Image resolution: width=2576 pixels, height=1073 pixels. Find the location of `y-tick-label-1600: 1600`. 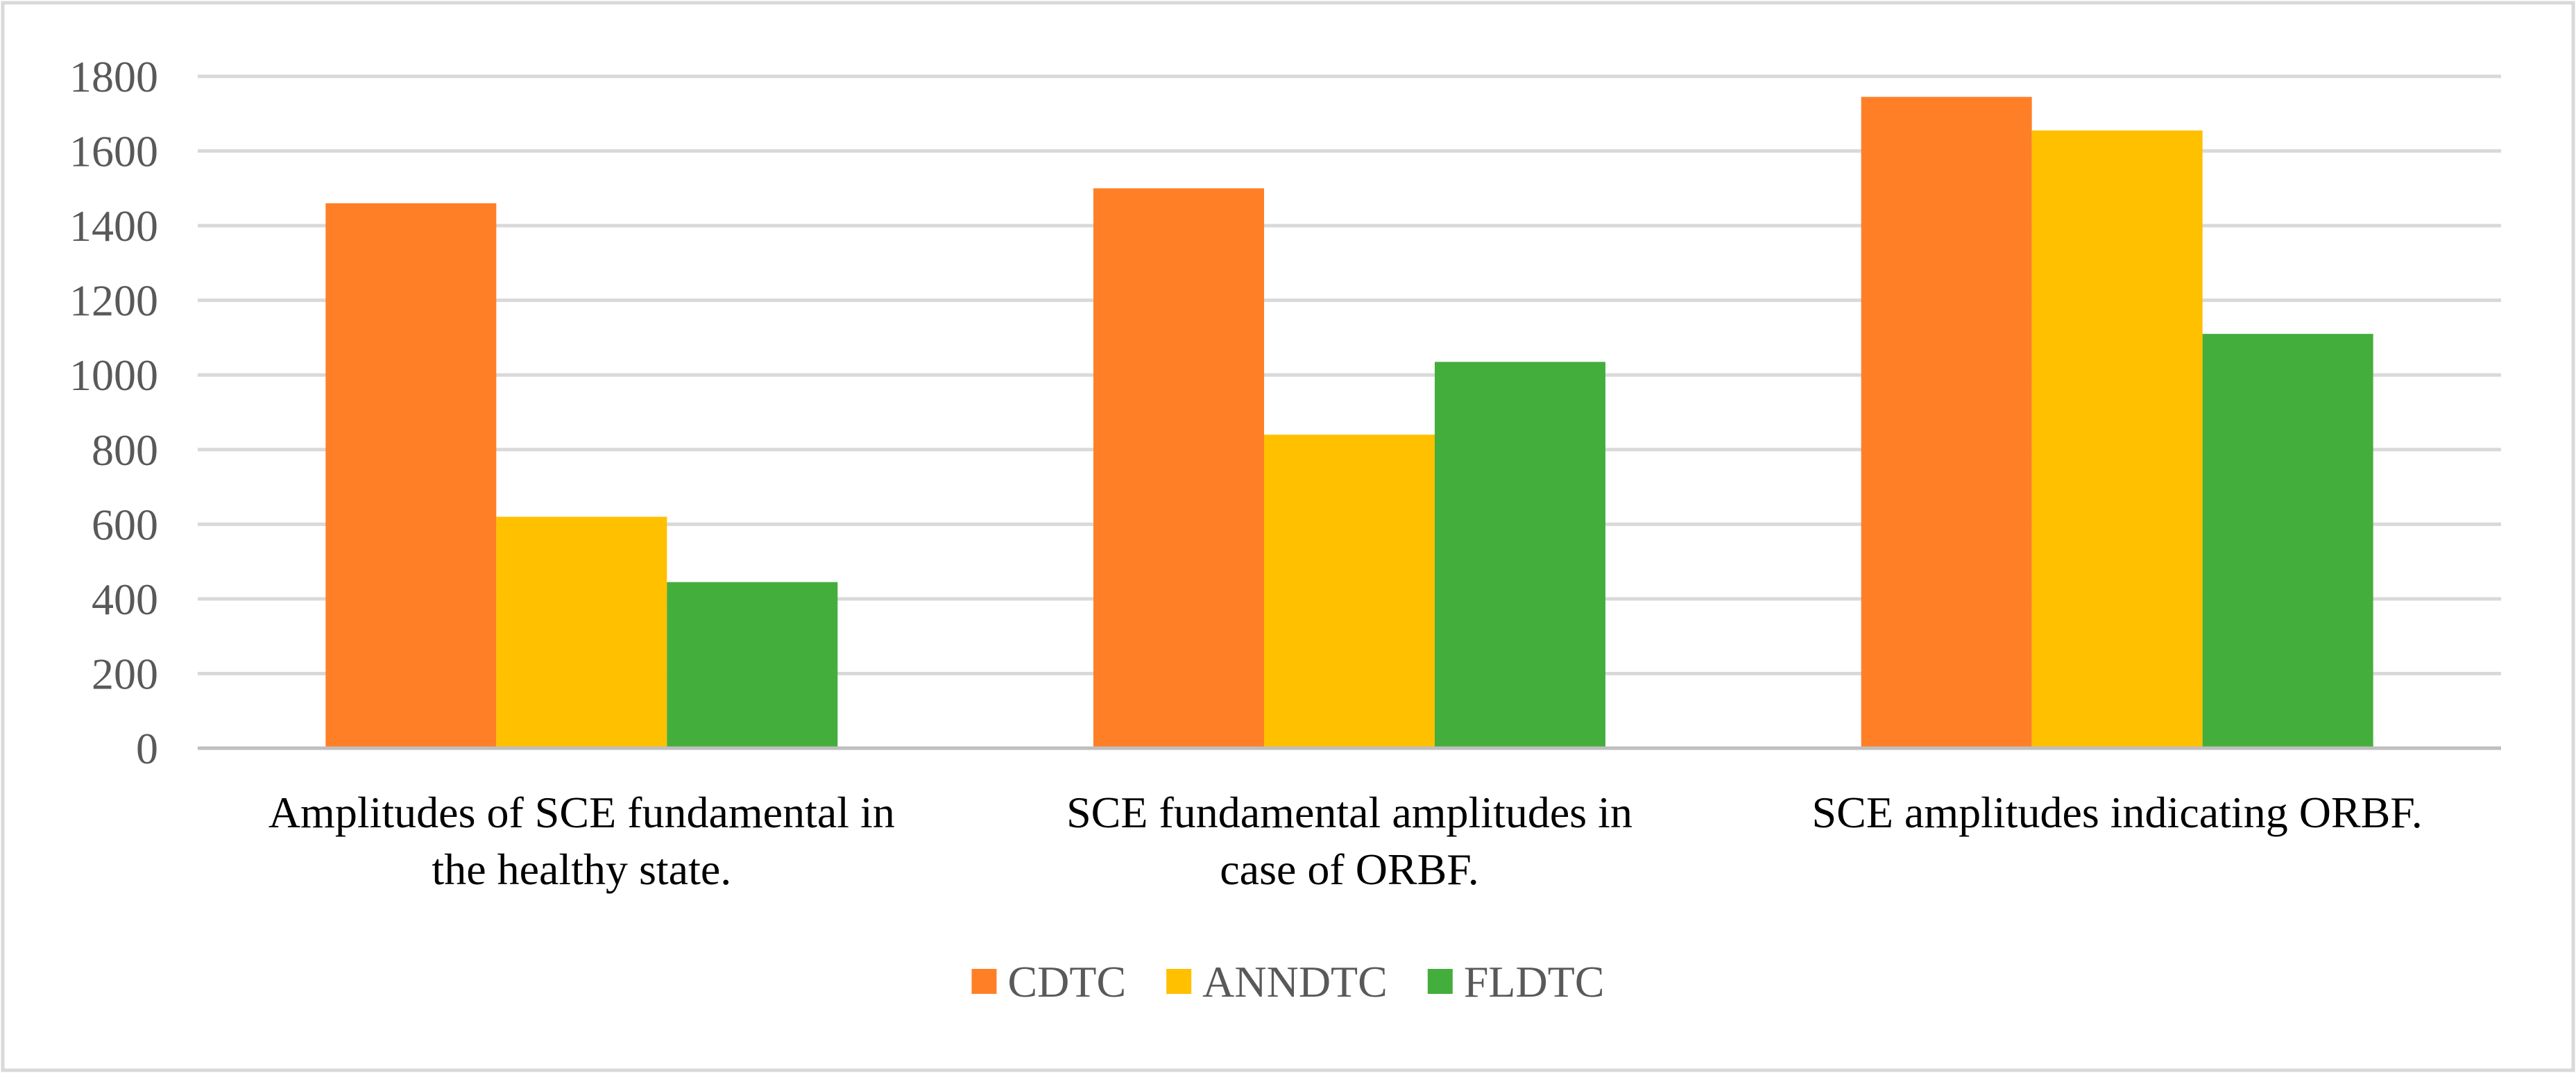

y-tick-label-1600: 1600 is located at coordinates (113, 151).